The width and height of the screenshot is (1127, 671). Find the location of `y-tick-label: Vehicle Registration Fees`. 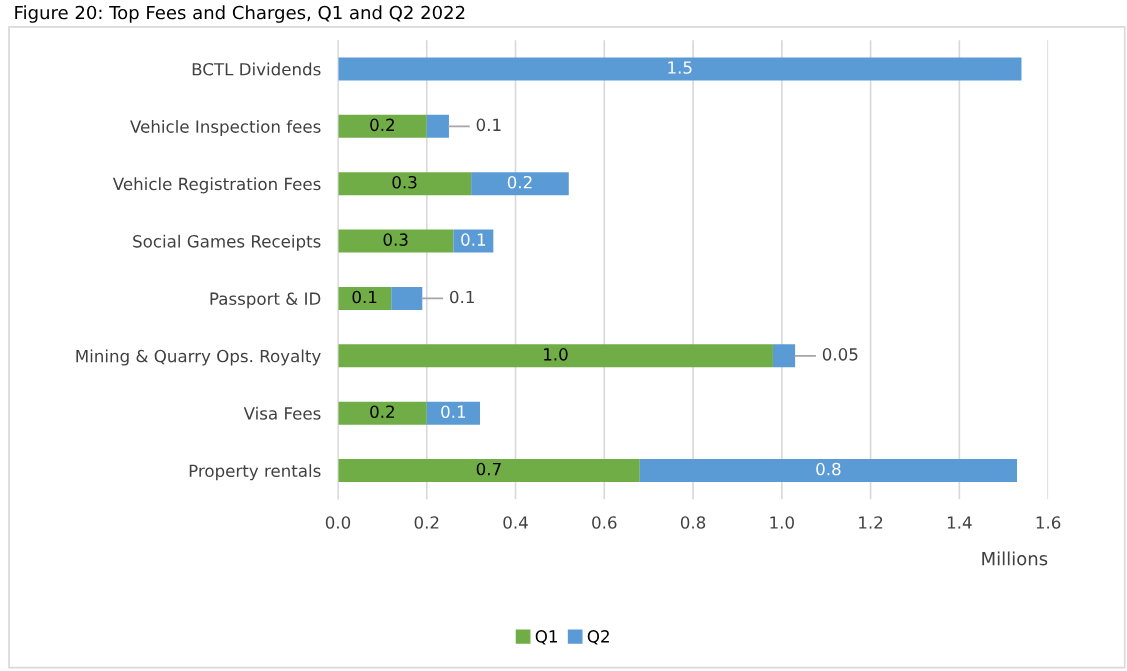

y-tick-label: Vehicle Registration Fees is located at coordinates (216, 185).